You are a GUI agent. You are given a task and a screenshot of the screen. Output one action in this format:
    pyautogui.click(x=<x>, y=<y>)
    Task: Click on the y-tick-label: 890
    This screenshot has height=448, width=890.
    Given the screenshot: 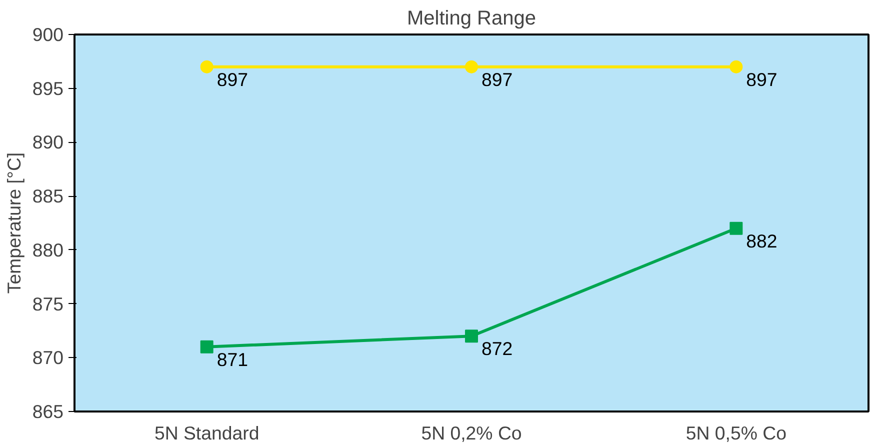 What is the action you would take?
    pyautogui.click(x=48, y=142)
    